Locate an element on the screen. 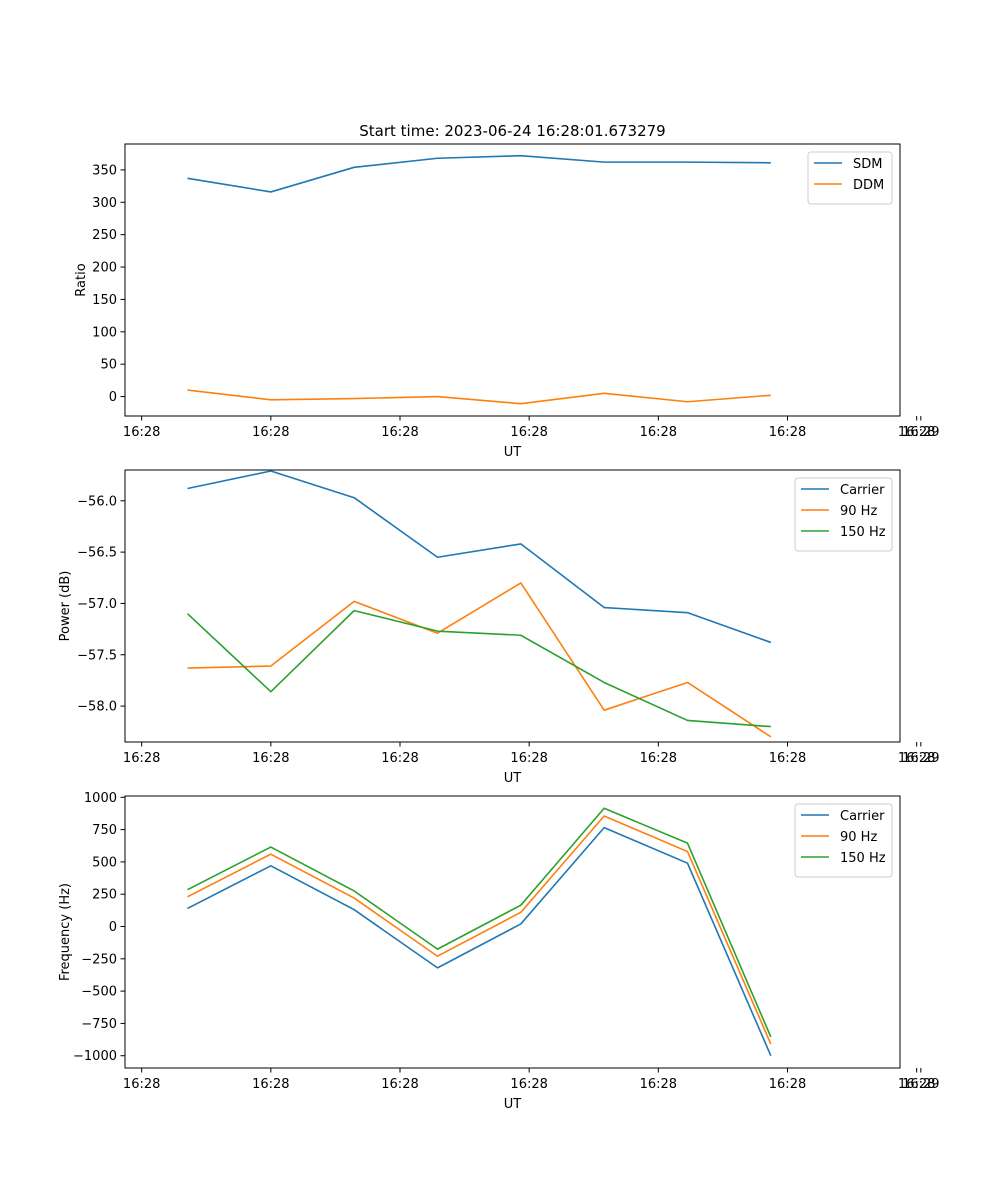 The width and height of the screenshot is (1000, 1204). y-tick-label: 200 is located at coordinates (104, 268).